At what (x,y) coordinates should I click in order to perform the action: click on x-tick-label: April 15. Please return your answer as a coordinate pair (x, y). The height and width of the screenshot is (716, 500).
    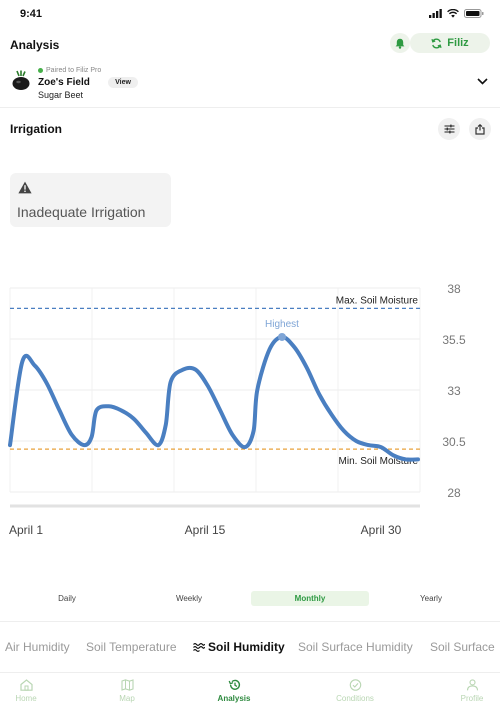
    Looking at the image, I should click on (205, 530).